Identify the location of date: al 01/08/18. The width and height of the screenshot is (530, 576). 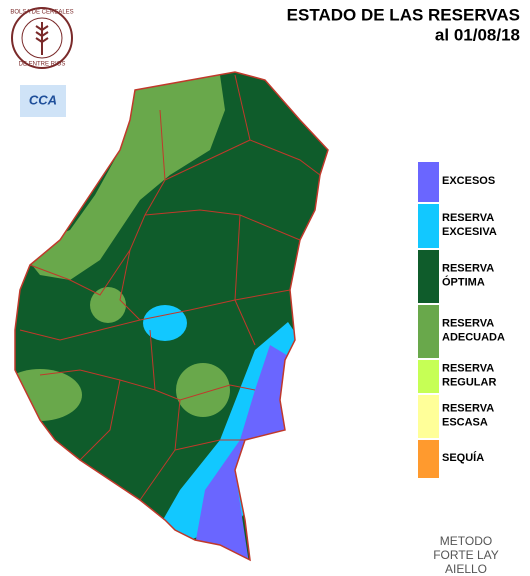
(477, 34).